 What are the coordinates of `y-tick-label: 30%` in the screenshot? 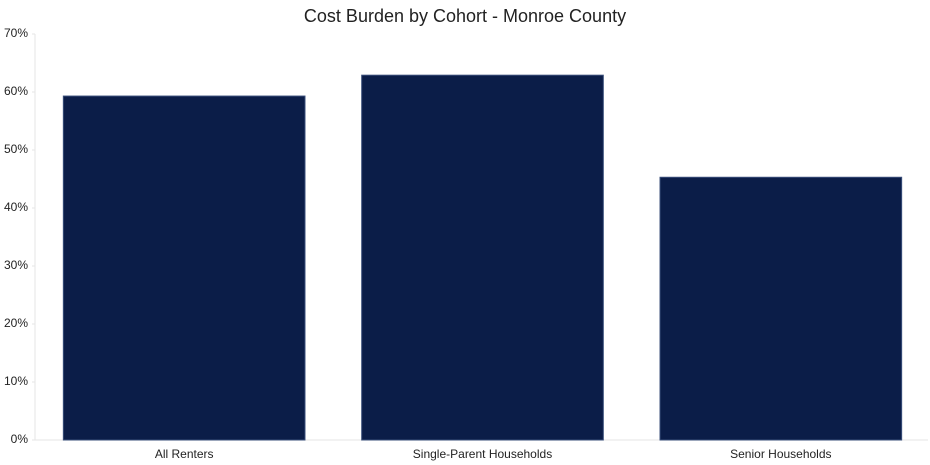 It's located at (16, 265).